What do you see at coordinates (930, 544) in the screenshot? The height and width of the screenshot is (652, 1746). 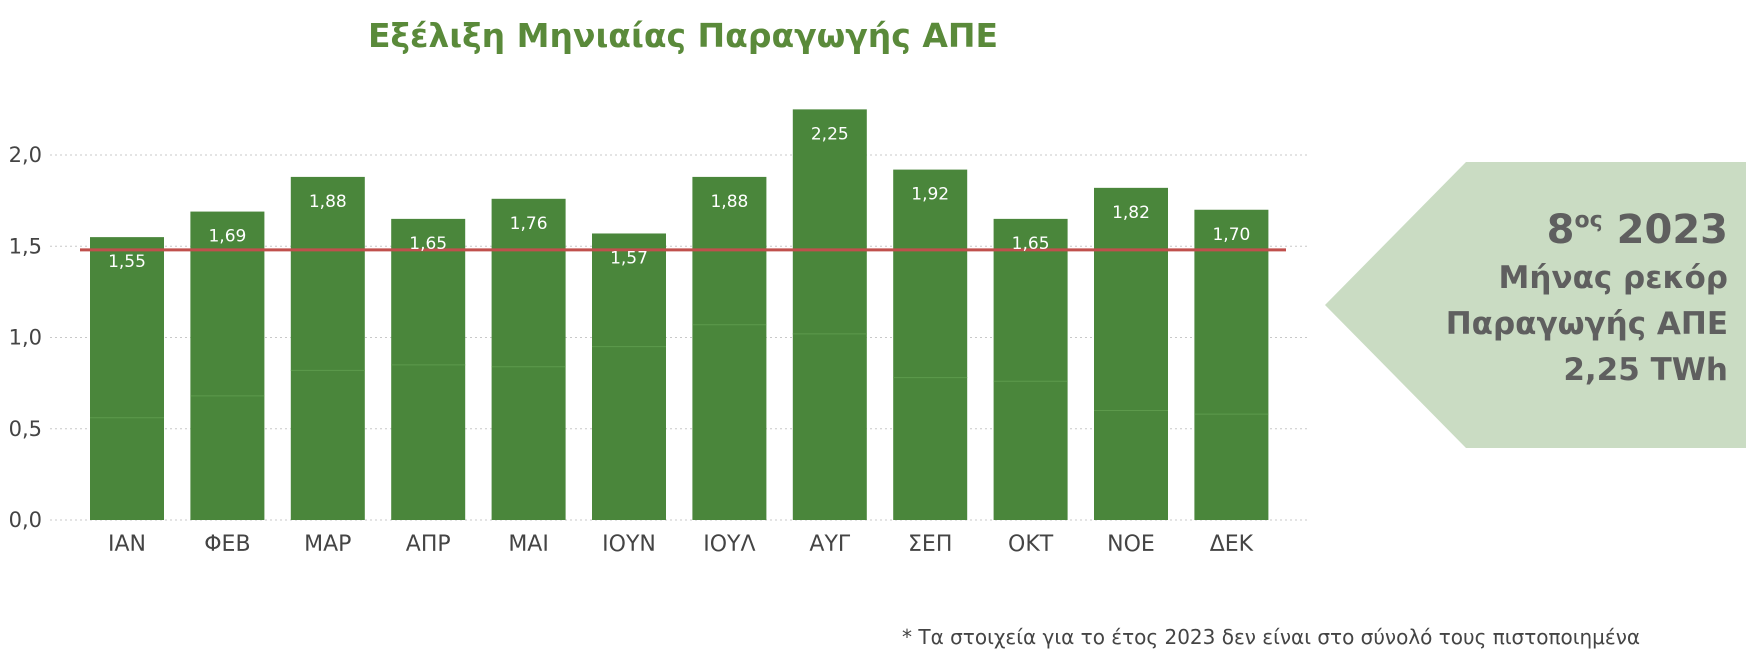 I see `x-tick-label: ΣΕΠ` at bounding box center [930, 544].